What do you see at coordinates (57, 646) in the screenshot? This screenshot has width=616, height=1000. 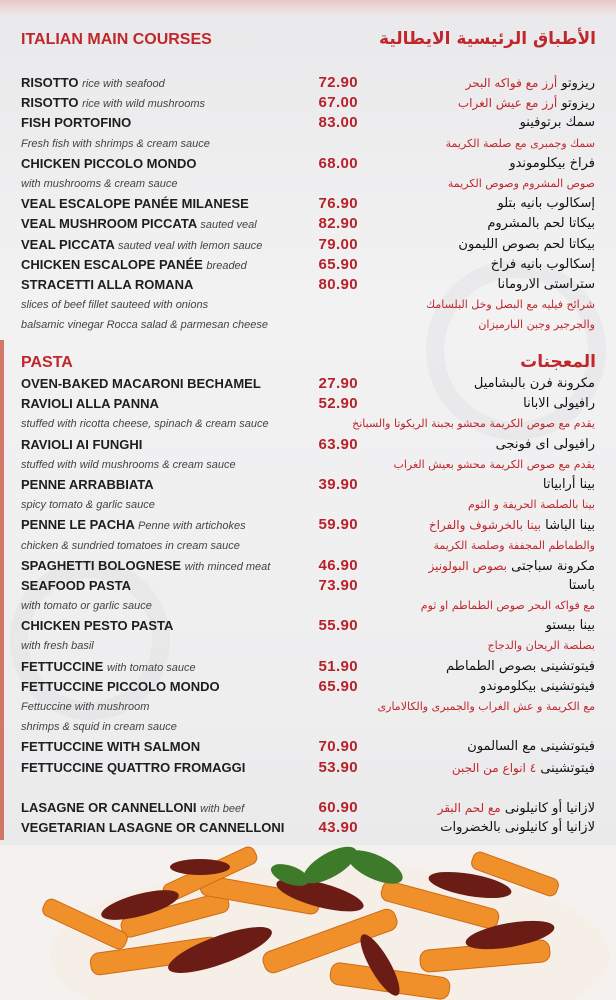 I see `description-en: with fresh basil` at bounding box center [57, 646].